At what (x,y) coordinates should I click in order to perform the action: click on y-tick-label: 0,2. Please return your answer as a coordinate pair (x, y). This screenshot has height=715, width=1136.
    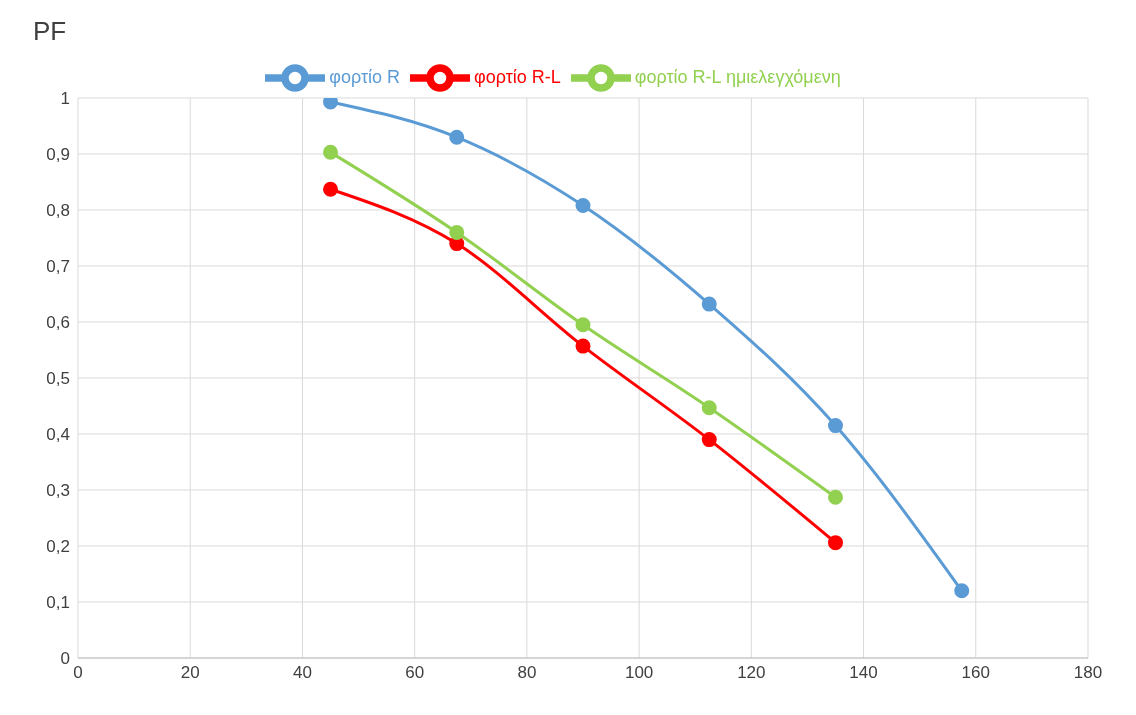
    Looking at the image, I should click on (58, 547).